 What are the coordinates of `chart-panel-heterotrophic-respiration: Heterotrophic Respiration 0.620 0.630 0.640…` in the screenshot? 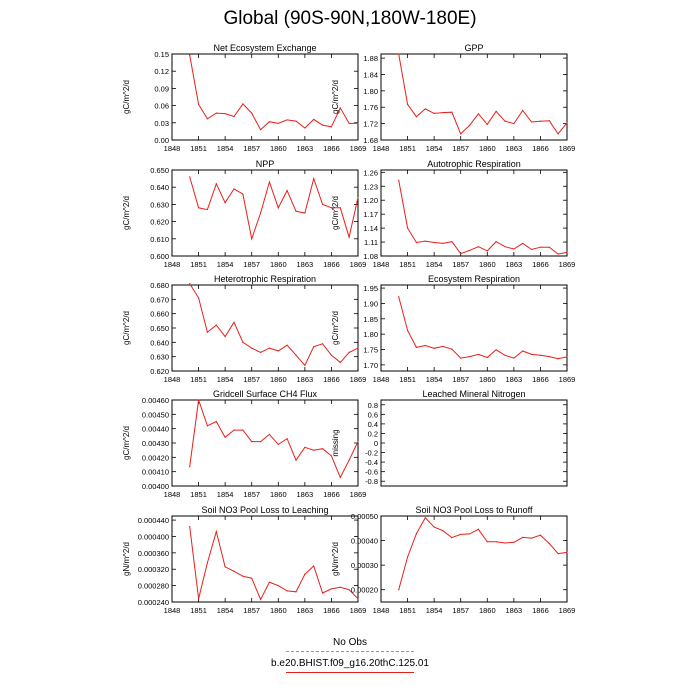 It's located at (244, 329).